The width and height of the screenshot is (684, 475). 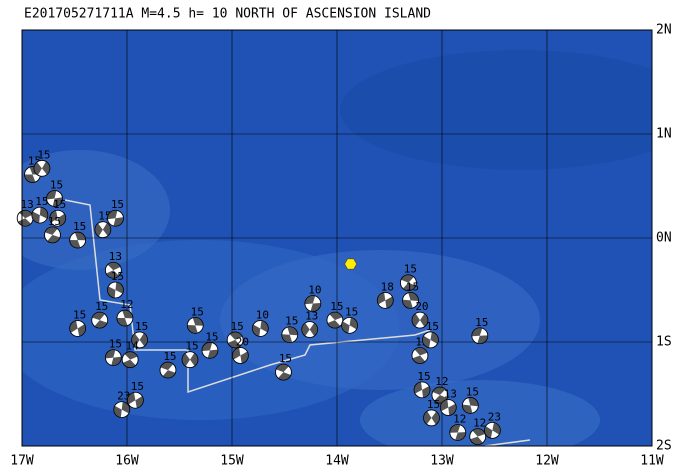 I want to click on beachball, so click(x=125, y=318).